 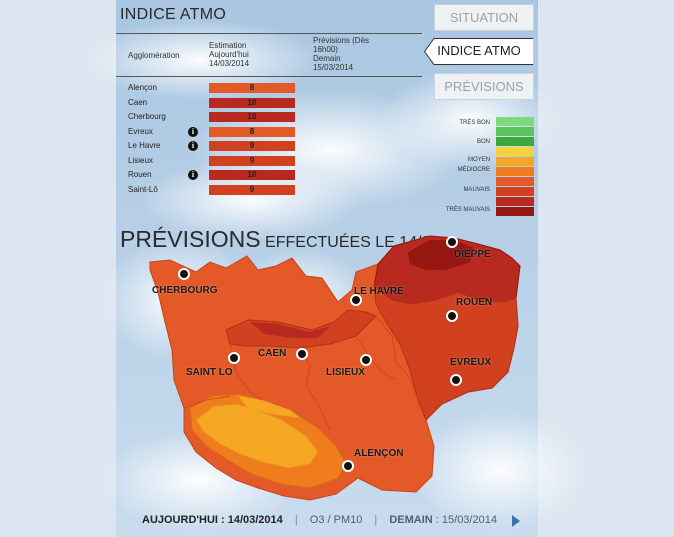 What do you see at coordinates (483, 142) in the screenshot?
I see `legend-label: BON` at bounding box center [483, 142].